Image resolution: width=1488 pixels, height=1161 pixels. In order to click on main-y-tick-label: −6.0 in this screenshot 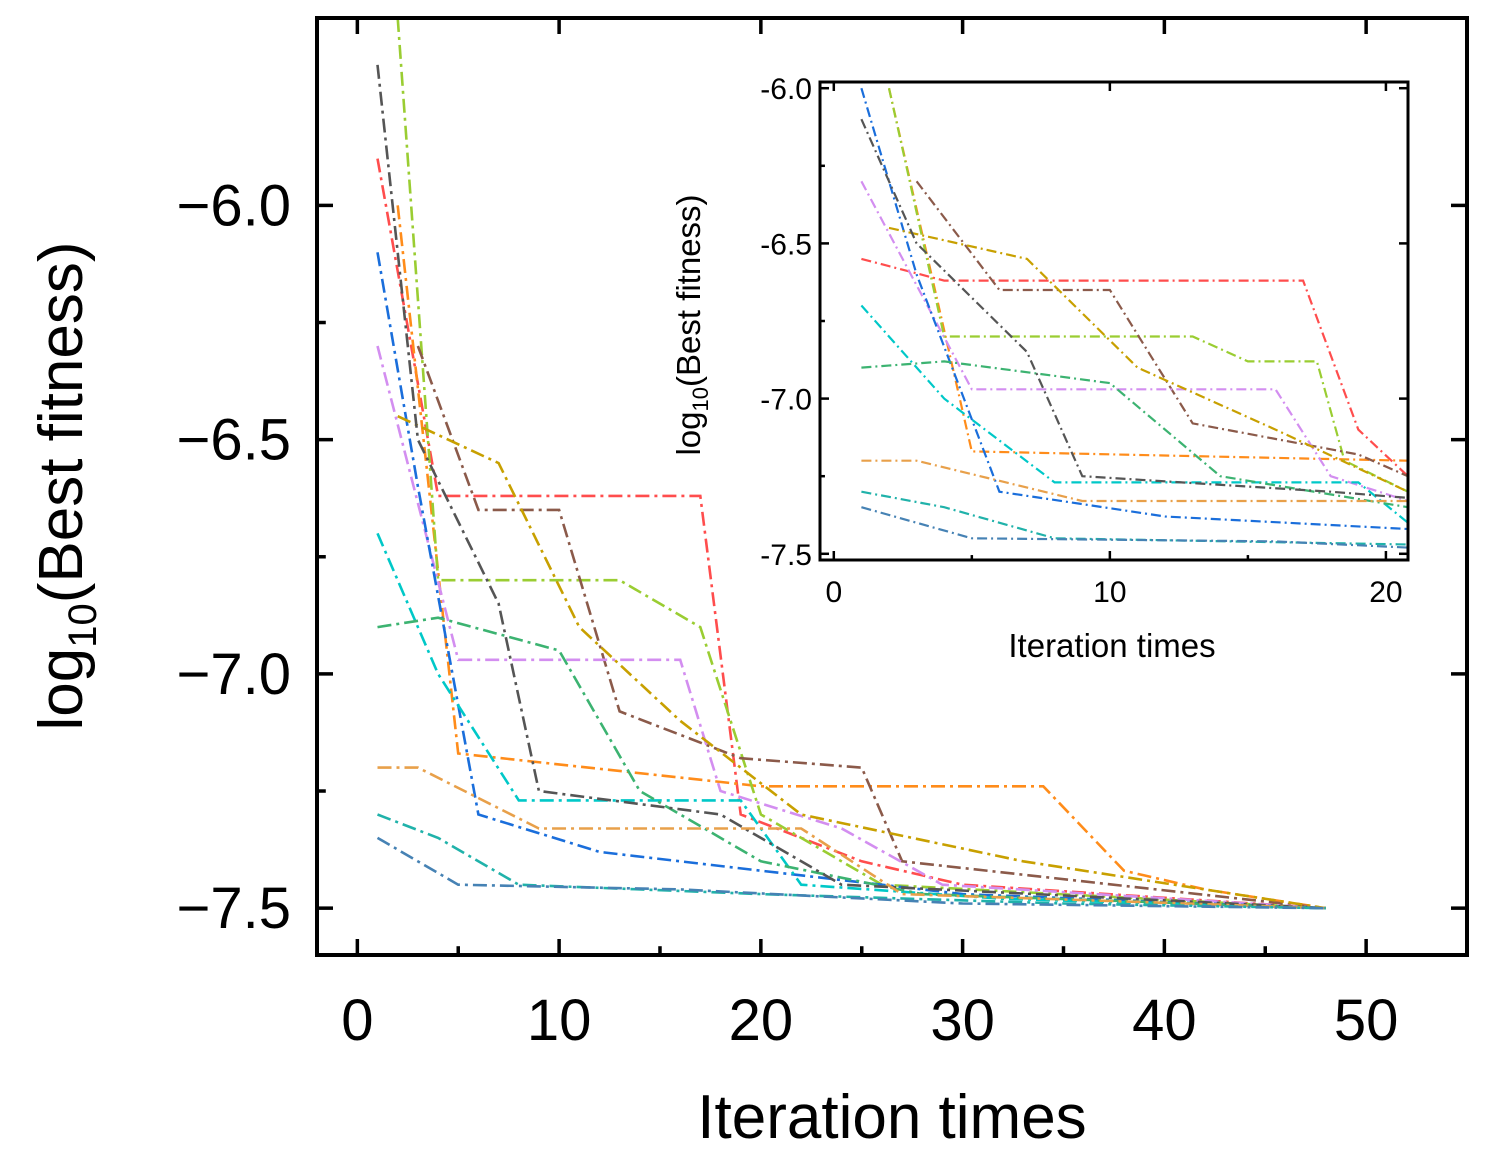, I will do `click(234, 205)`.